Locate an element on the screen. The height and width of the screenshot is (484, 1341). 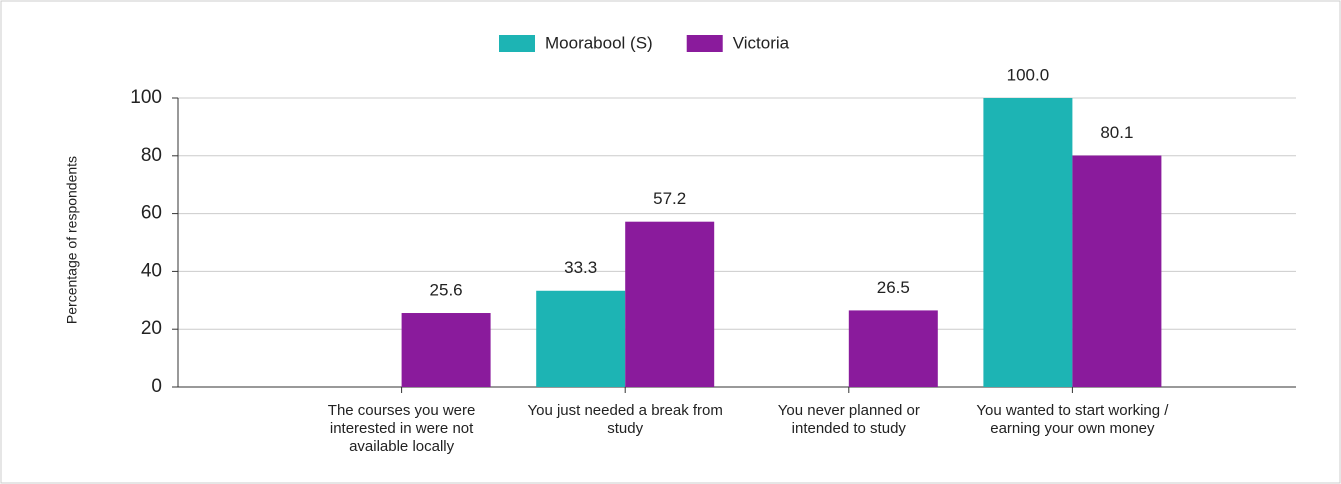
y-tick-label: 40 is located at coordinates (151, 270).